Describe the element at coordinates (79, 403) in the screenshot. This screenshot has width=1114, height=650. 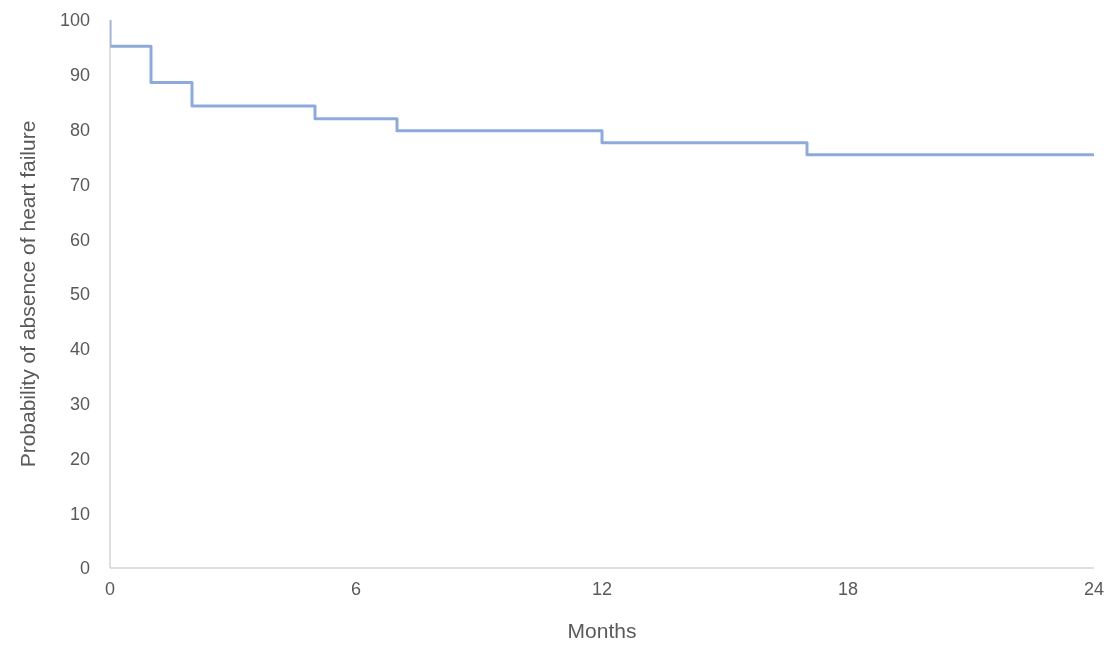
I see `y-tick-label: 30` at that location.